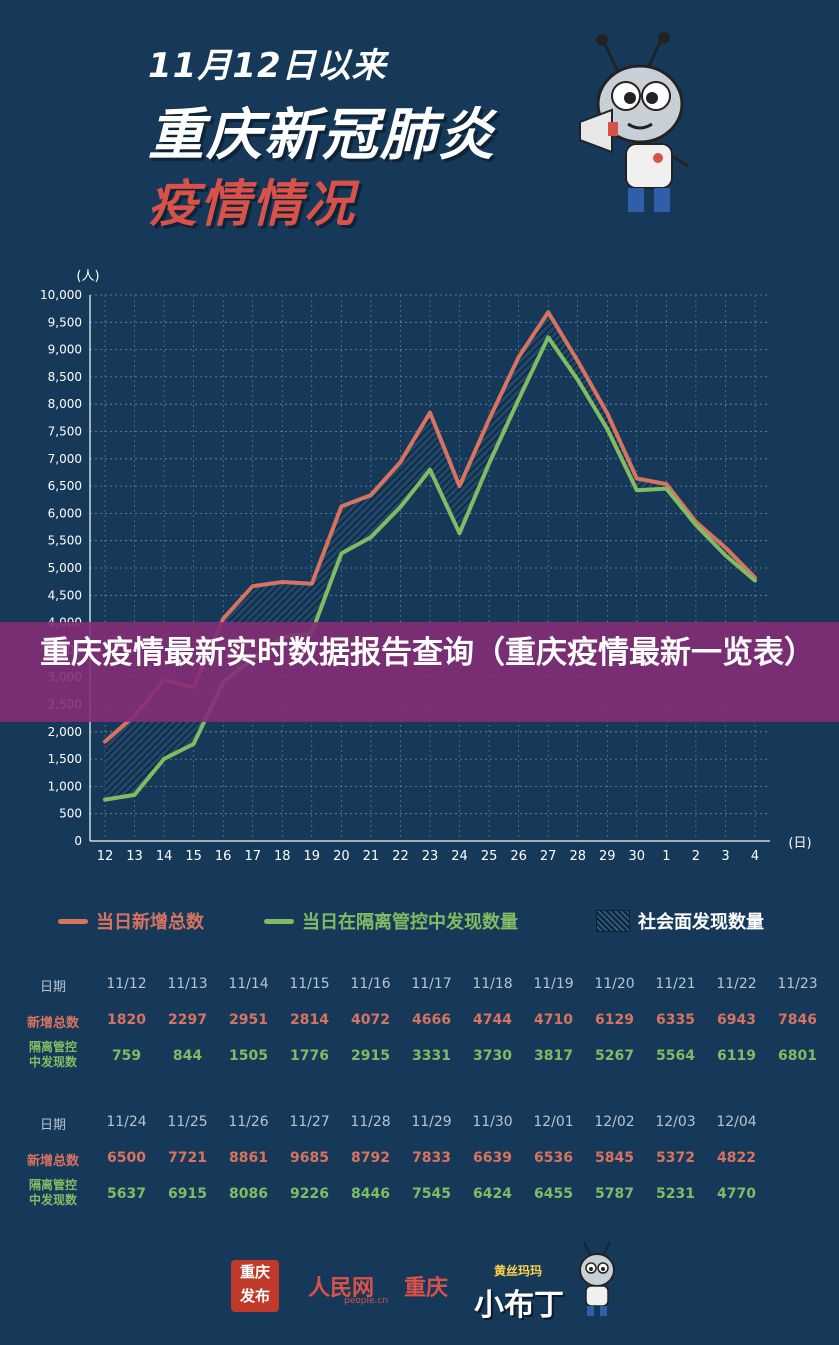  Describe the element at coordinates (548, 856) in the screenshot. I see `x-tick-label: 27` at that location.